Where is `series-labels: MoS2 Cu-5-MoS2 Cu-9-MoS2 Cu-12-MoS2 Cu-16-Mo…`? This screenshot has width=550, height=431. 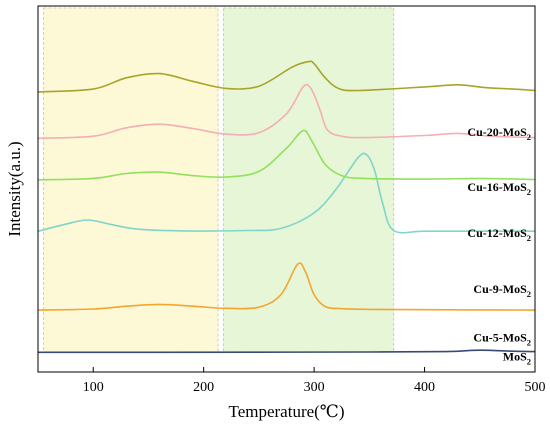
series-labels: MoS2 Cu-5-MoS2 Cu-9-MoS2 Cu-12-MoS2 Cu-16-Mo… is located at coordinates (499, 246).